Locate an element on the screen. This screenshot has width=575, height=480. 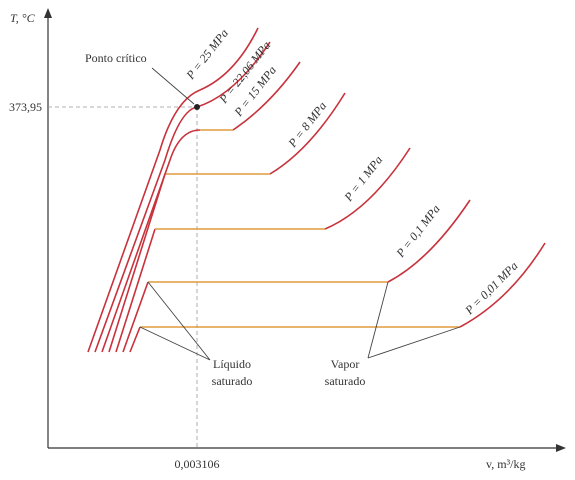
saturated-vapor-label: Vapor is located at coordinates (345, 364).